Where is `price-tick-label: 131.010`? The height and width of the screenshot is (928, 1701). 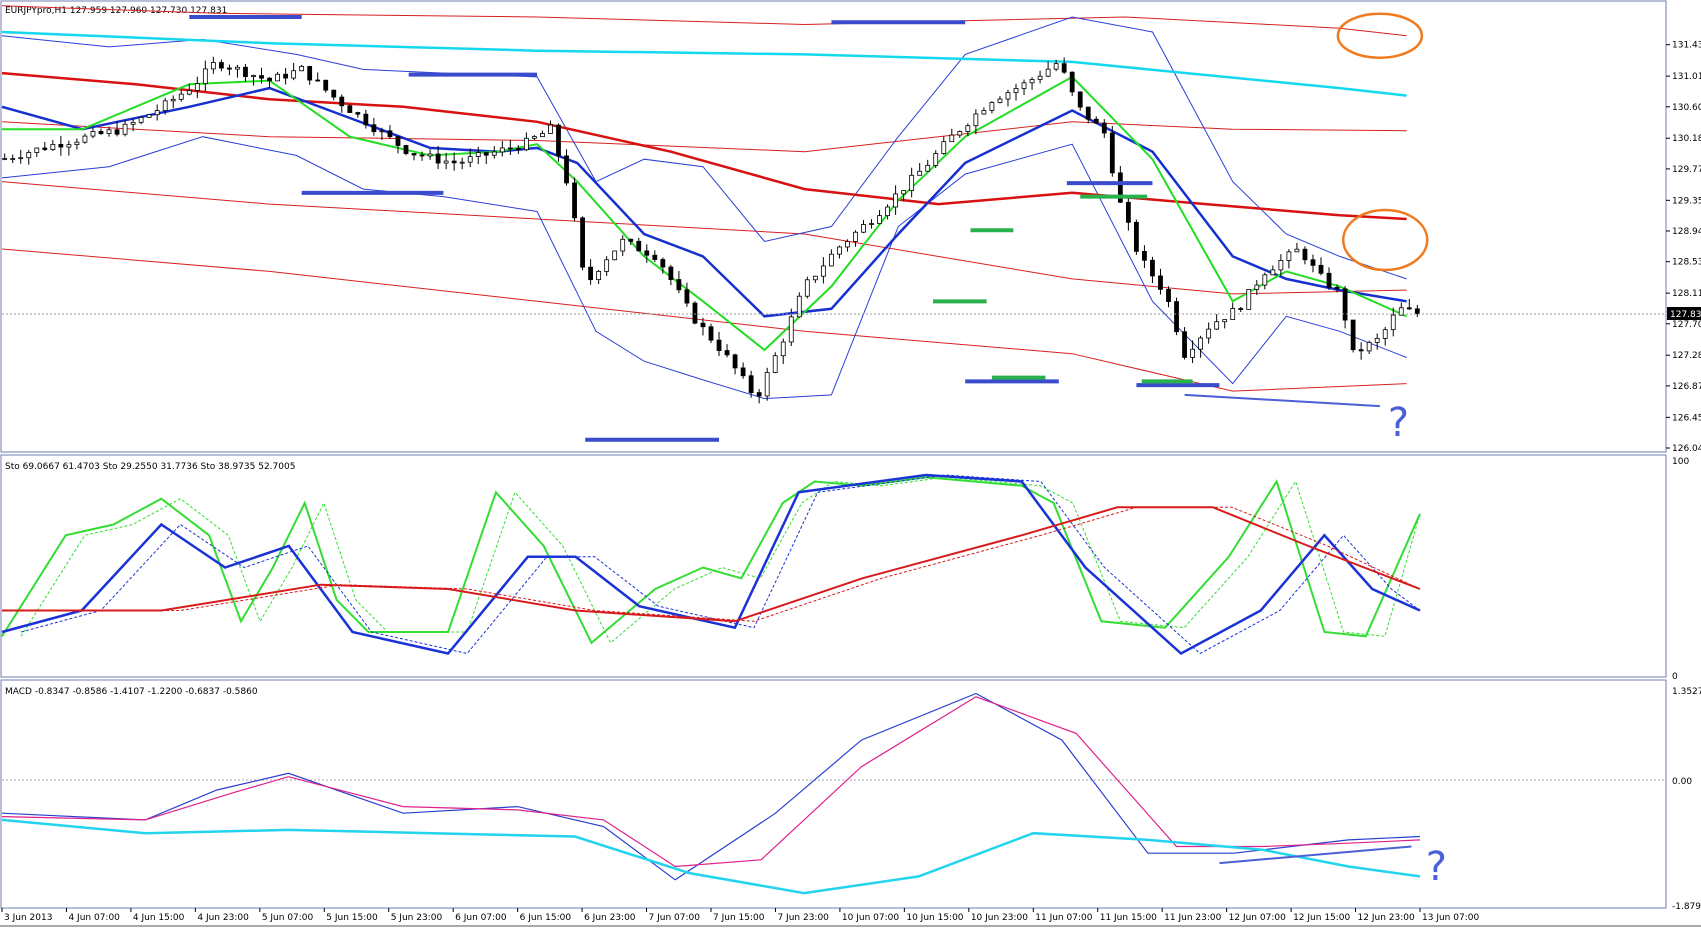 price-tick-label: 131.010 is located at coordinates (1686, 77).